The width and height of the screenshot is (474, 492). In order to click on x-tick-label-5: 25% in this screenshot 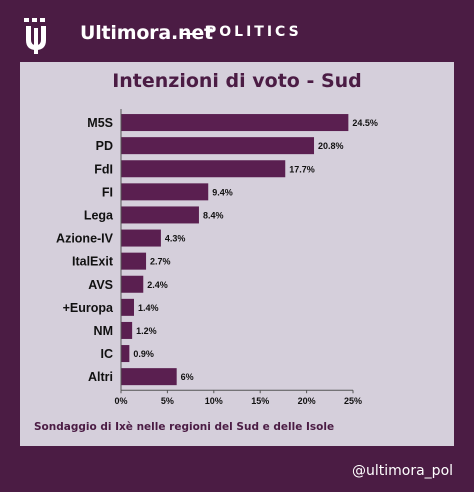, I will do `click(353, 401)`.